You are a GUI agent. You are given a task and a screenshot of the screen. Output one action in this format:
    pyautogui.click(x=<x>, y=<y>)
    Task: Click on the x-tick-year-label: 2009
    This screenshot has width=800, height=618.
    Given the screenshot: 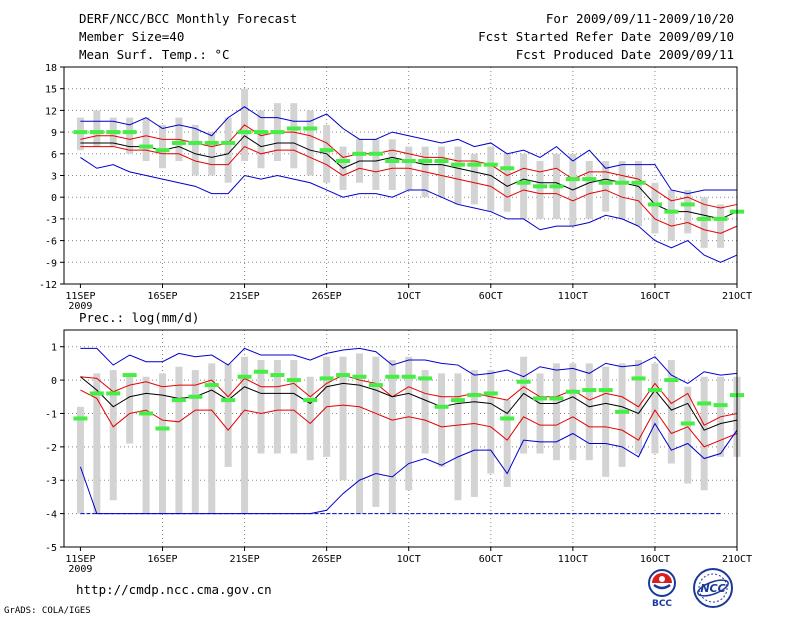 What is the action you would take?
    pyautogui.click(x=80, y=569)
    